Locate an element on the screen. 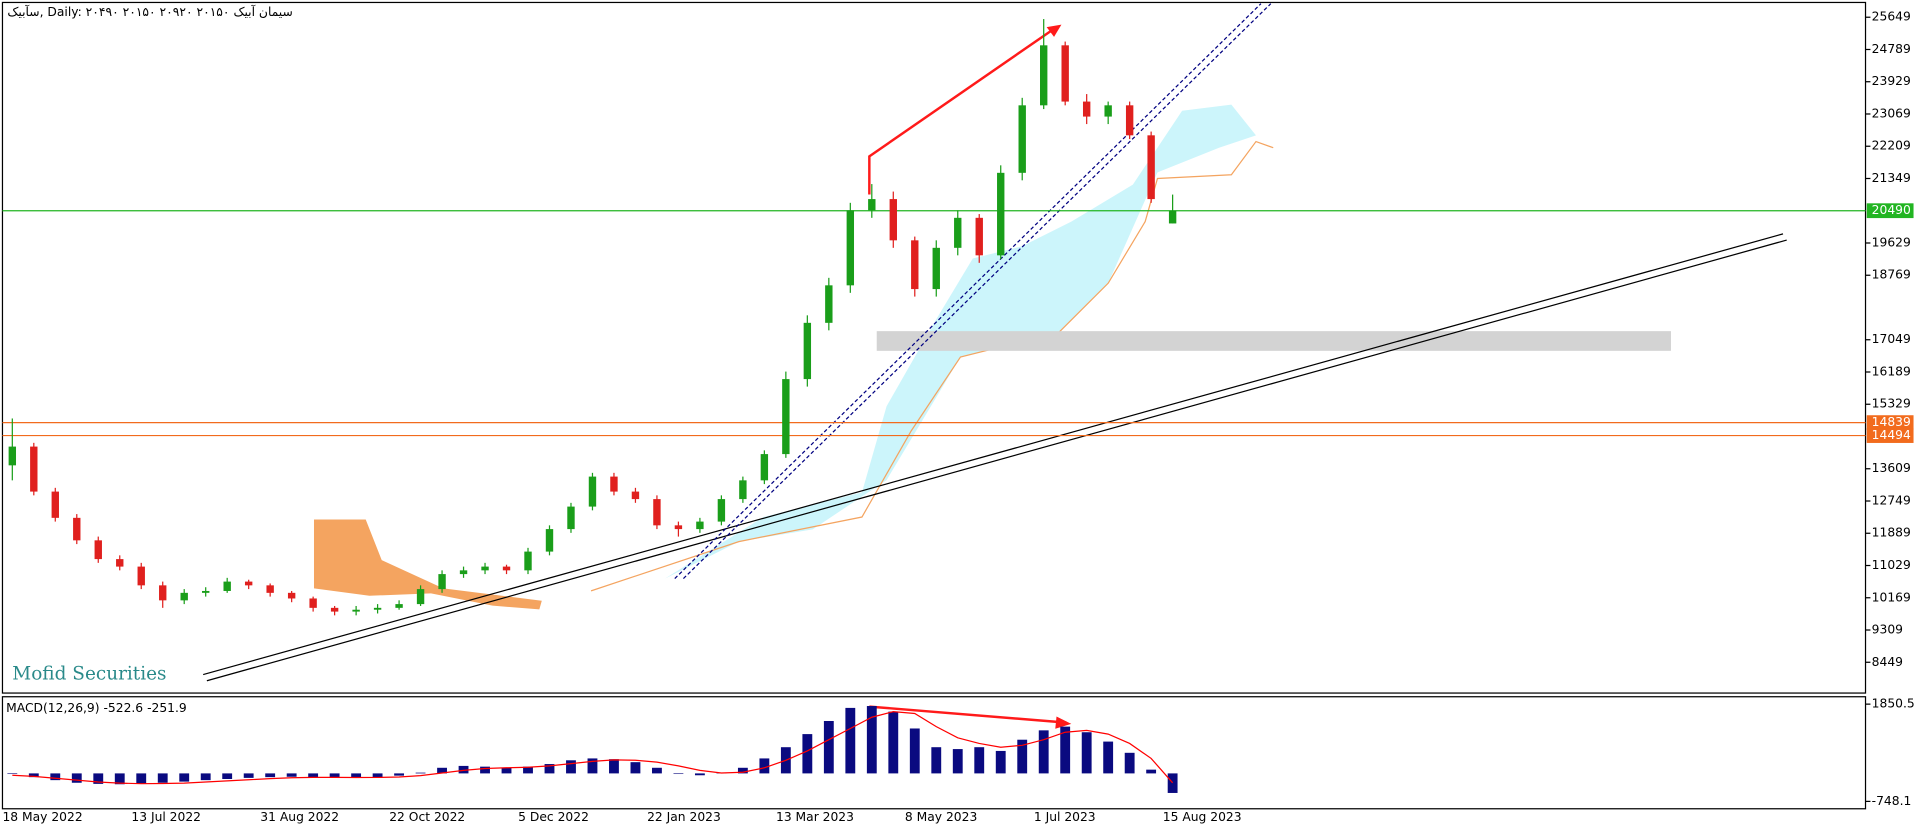  y-tick-label: 10169 is located at coordinates (1891, 597).